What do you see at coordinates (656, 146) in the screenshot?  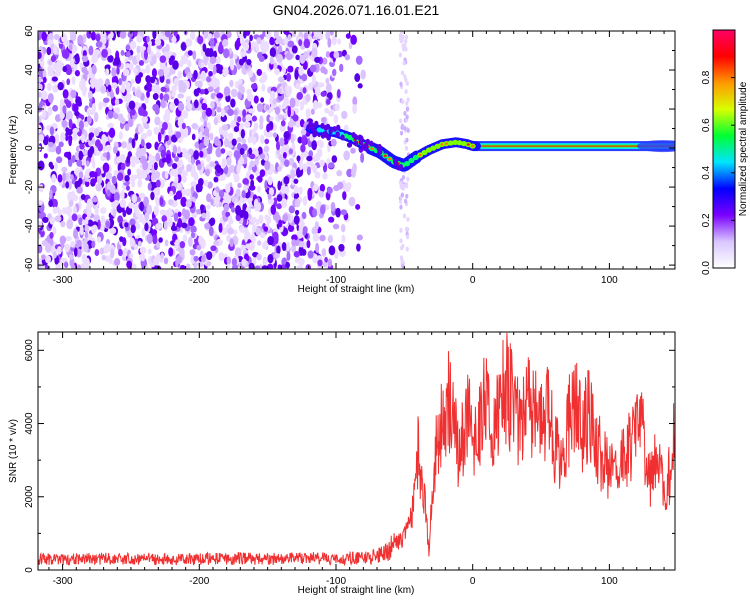 I see `track-band-flare` at bounding box center [656, 146].